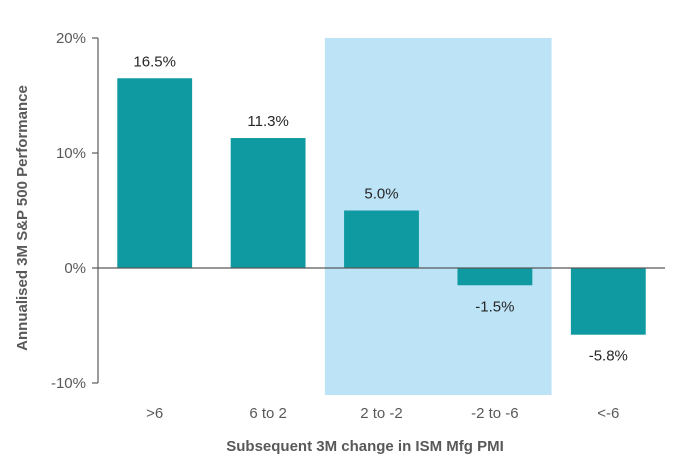  What do you see at coordinates (68, 383) in the screenshot?
I see `y-tick-label: -10%` at bounding box center [68, 383].